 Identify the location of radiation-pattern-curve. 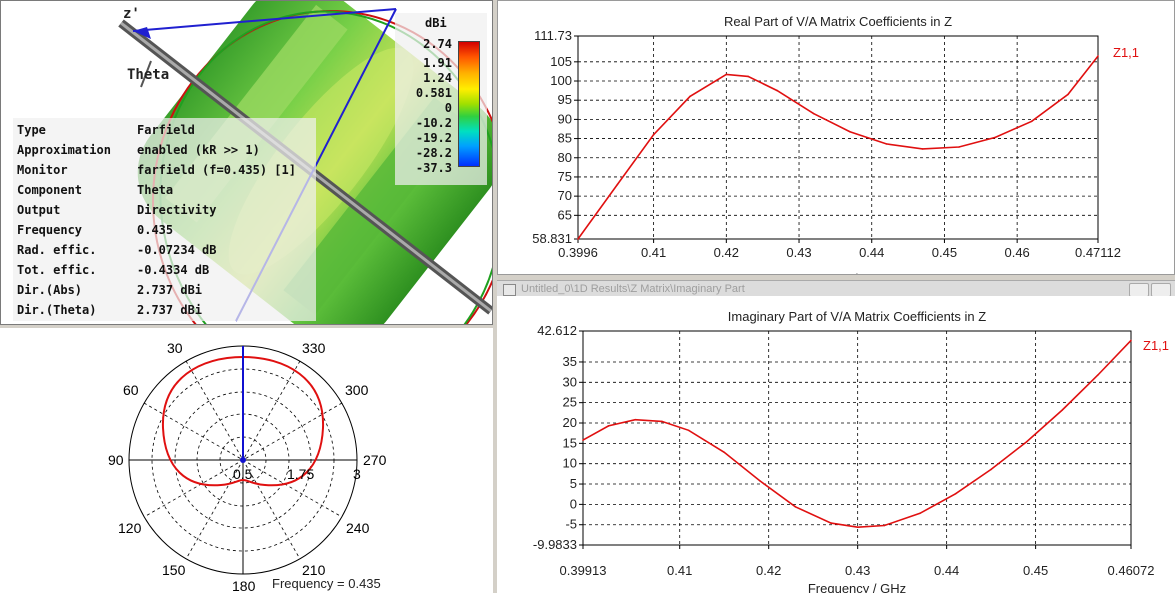
(243, 421).